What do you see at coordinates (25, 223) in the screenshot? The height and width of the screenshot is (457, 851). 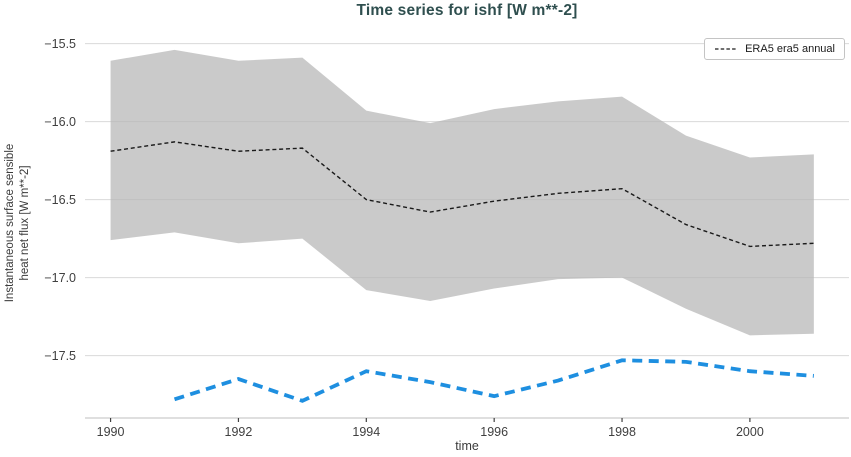 I see `y-axis-label-line2: heat net flux [W m**-2]` at bounding box center [25, 223].